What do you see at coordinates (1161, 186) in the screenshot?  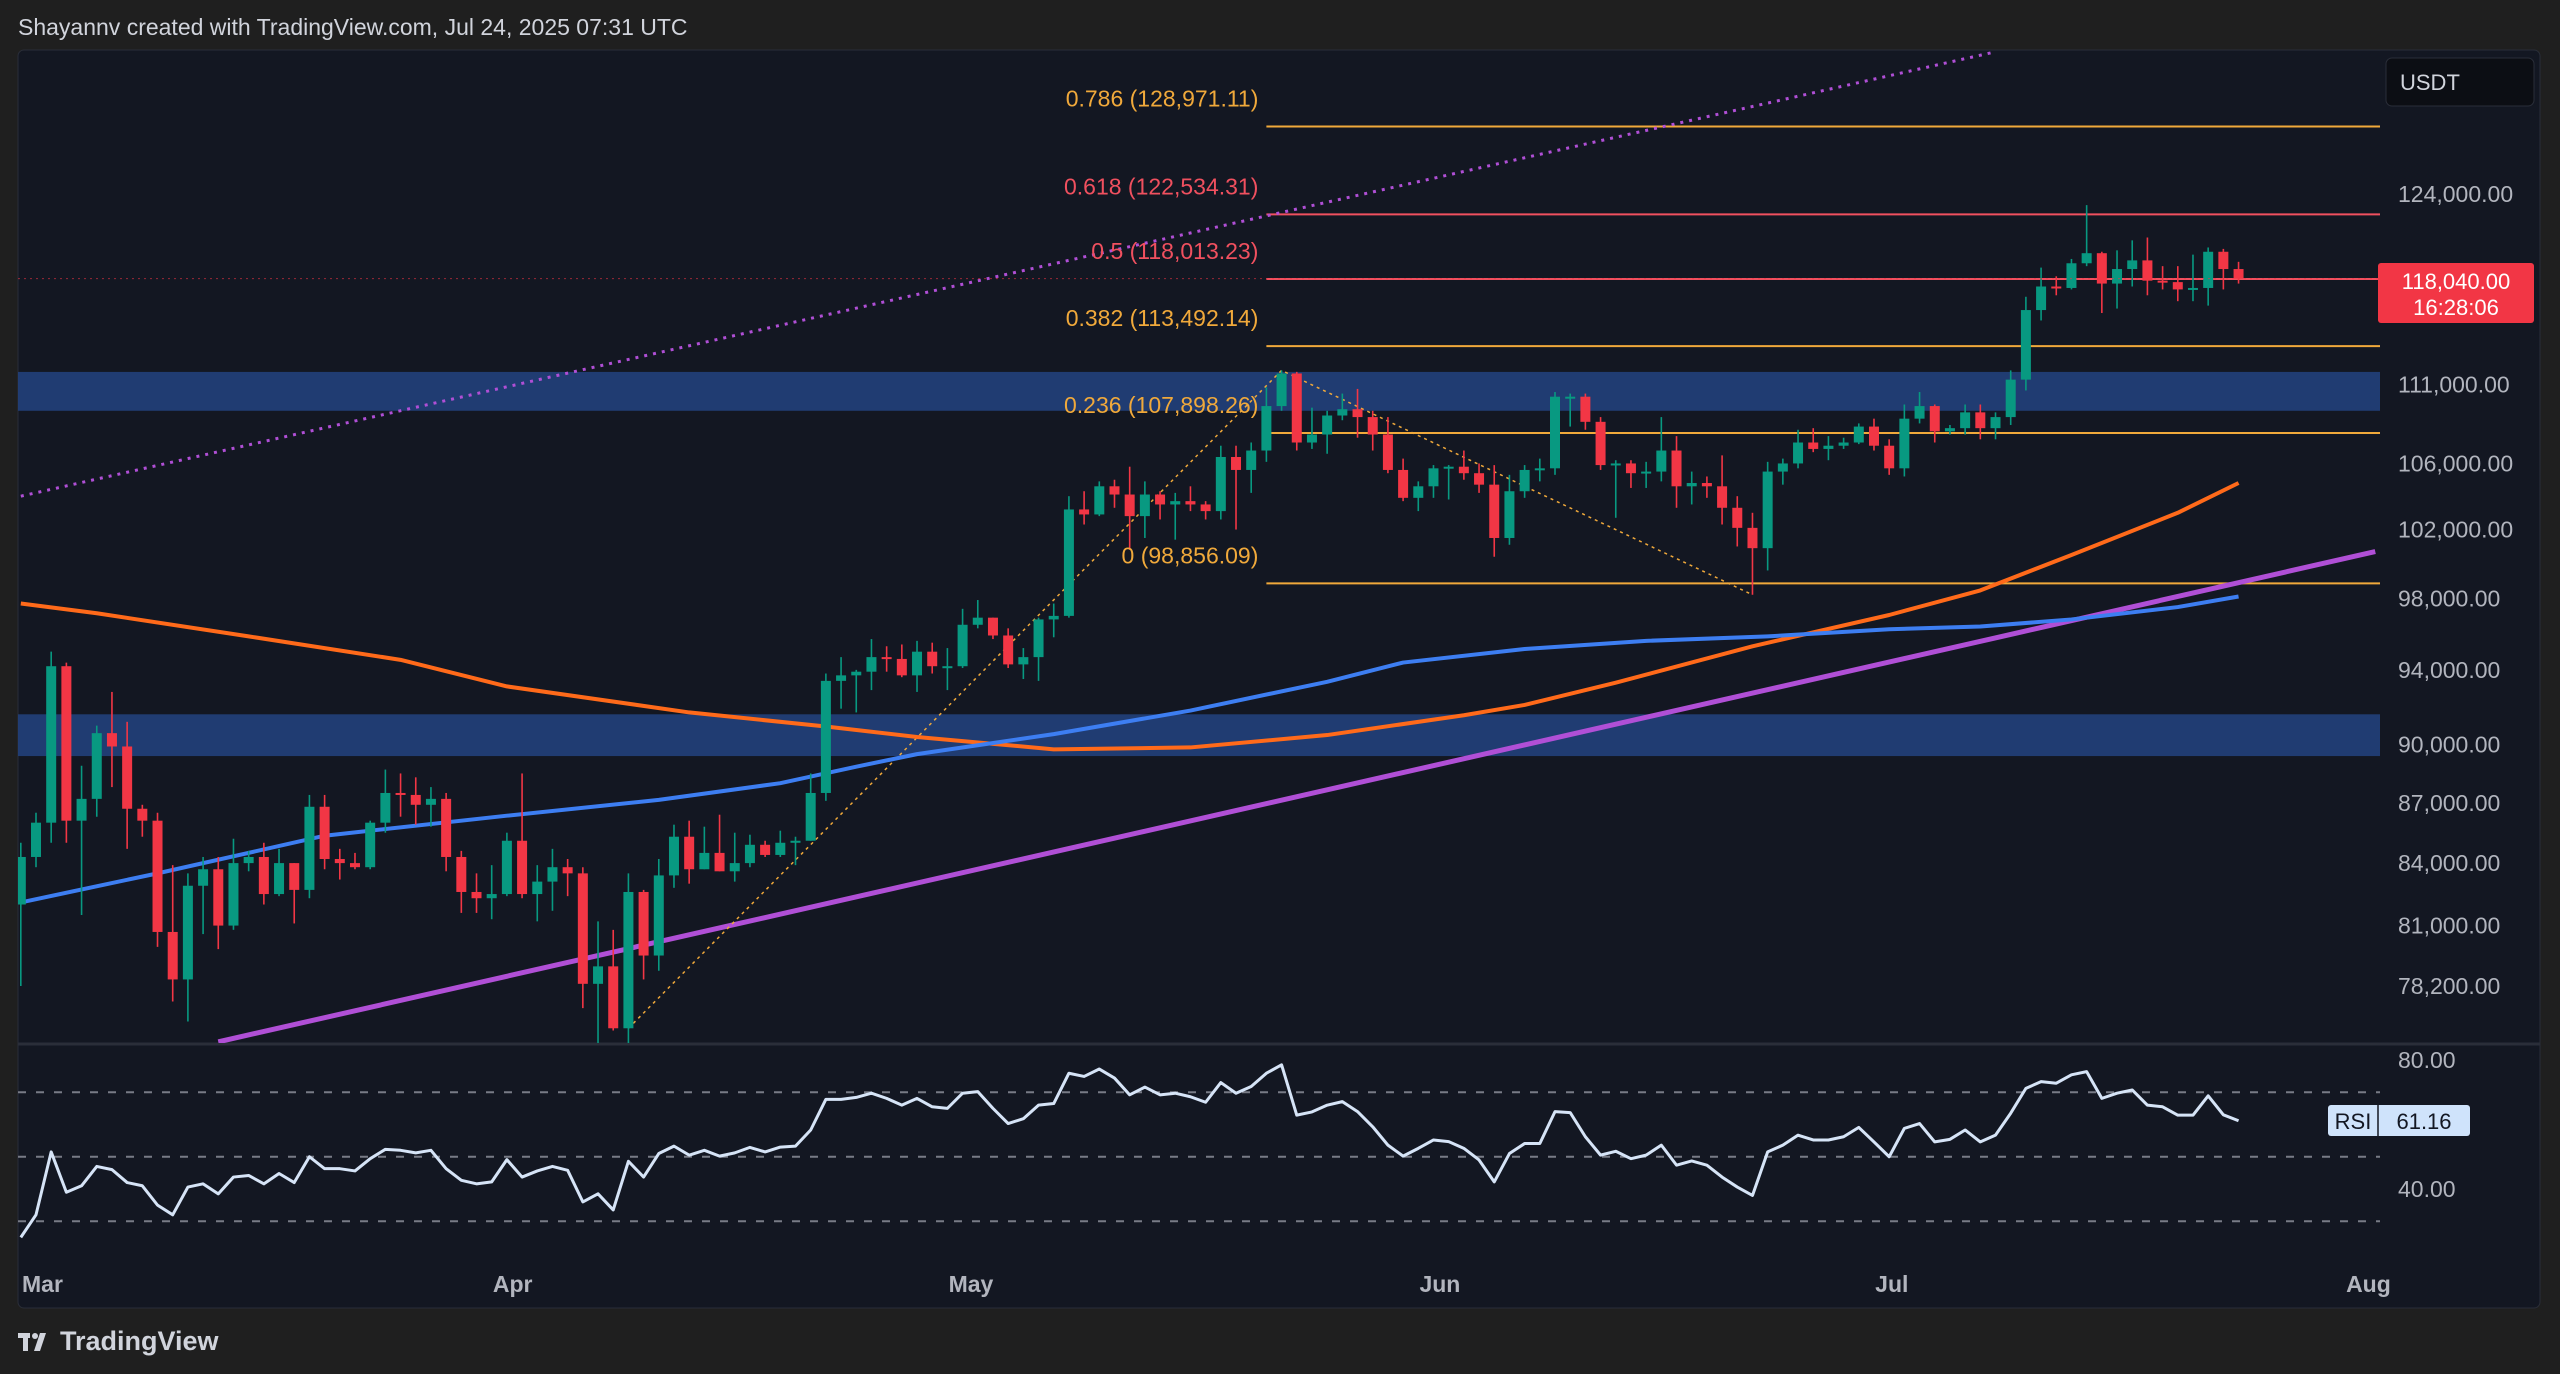 I see `fib-level-label: 0.618 (122,534.31)` at bounding box center [1161, 186].